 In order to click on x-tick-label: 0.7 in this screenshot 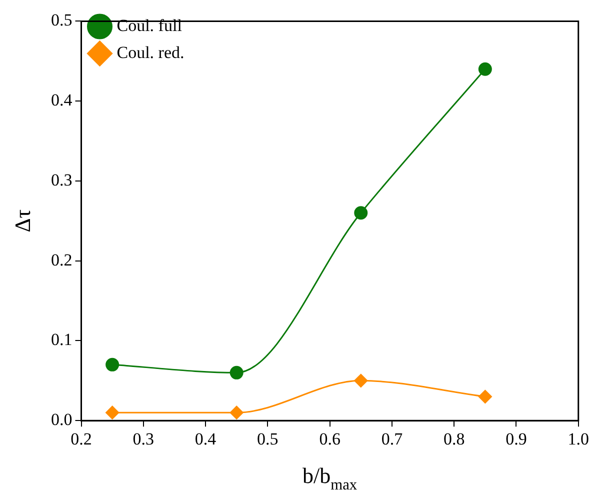, I will do `click(392, 438)`.